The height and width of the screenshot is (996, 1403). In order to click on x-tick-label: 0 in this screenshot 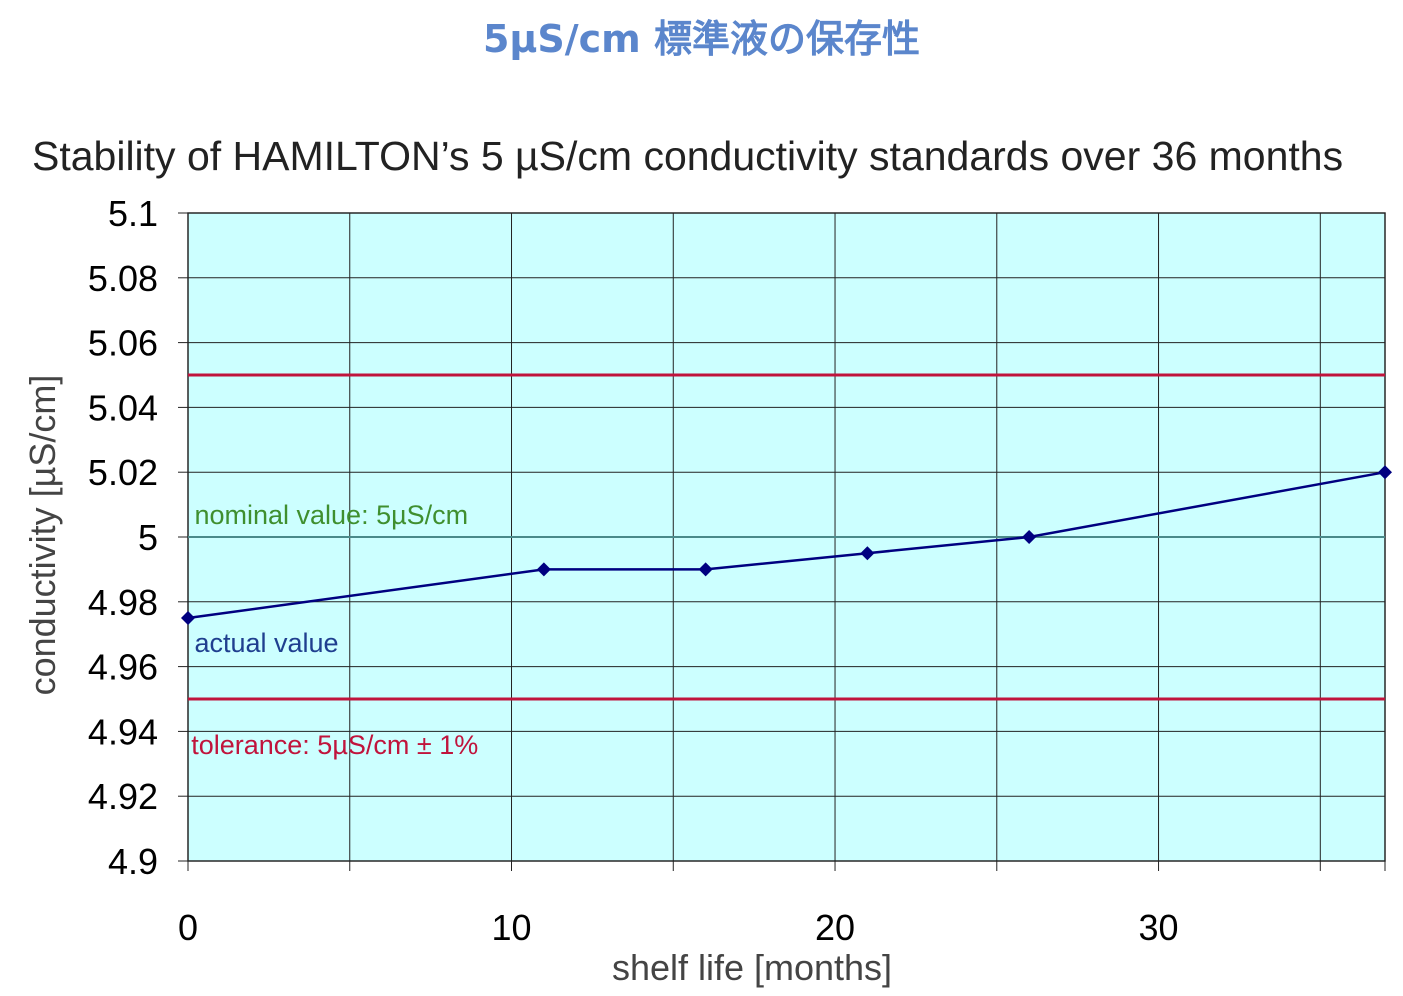, I will do `click(188, 927)`.